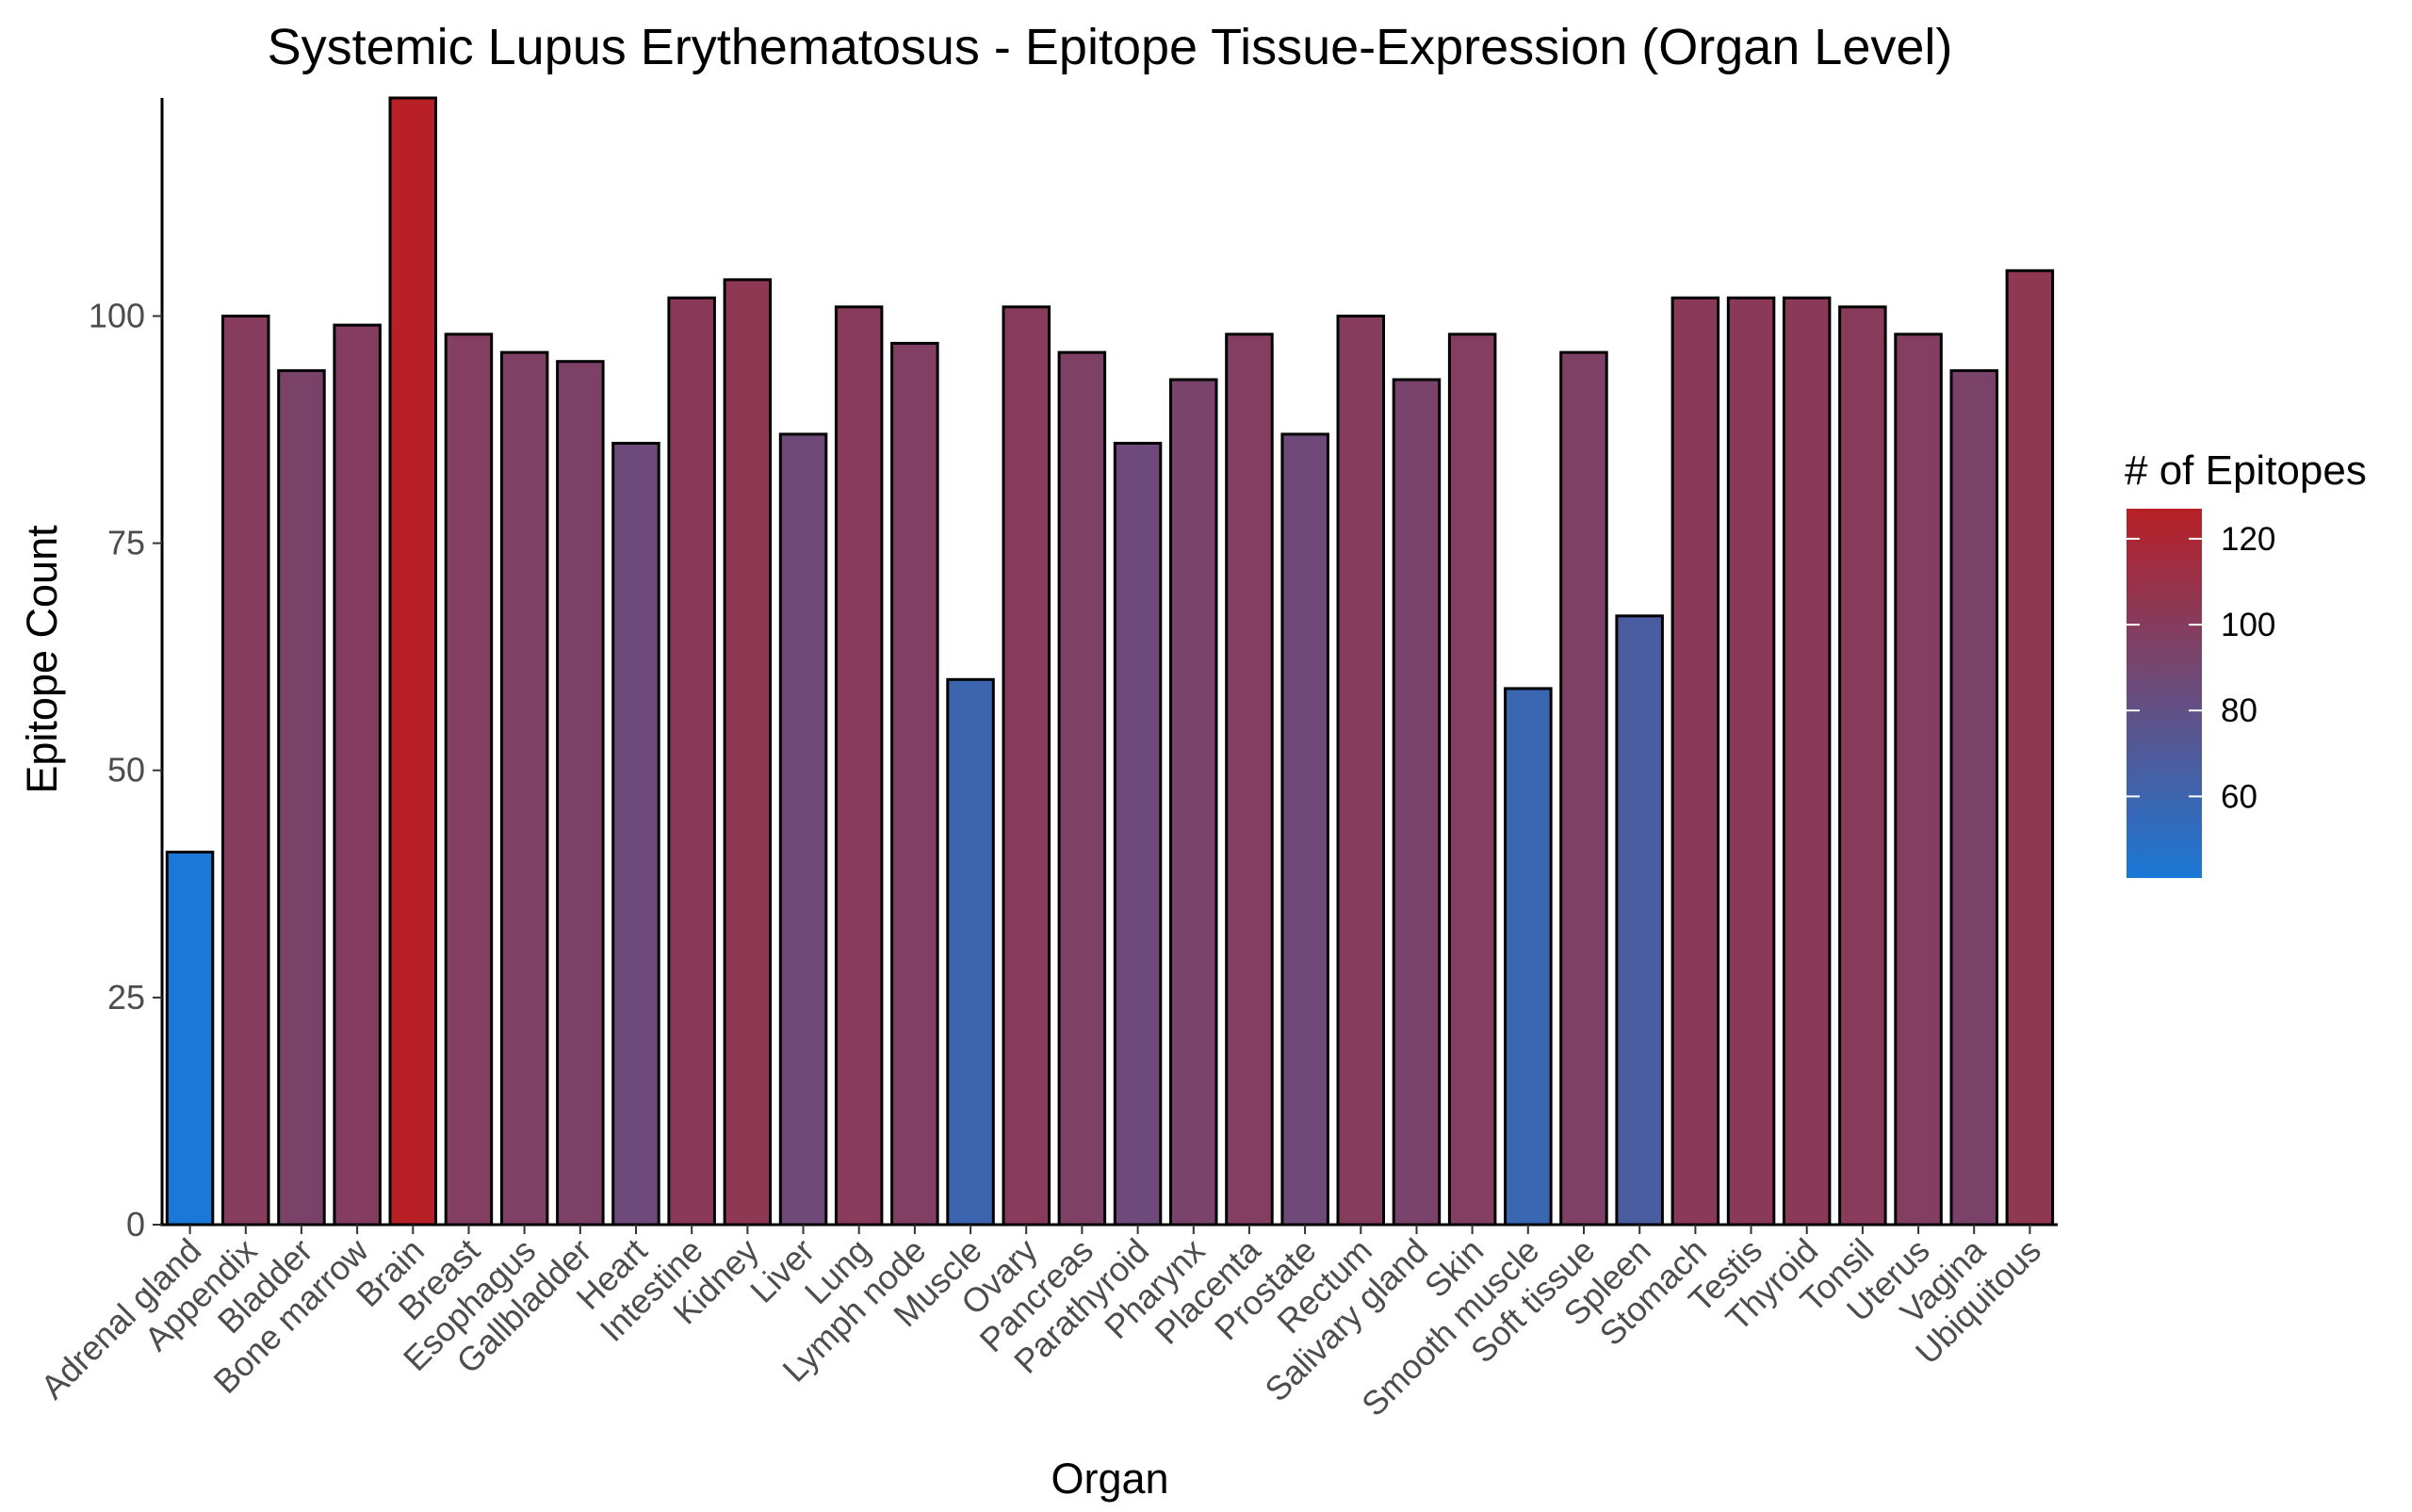 Image resolution: width=2412 pixels, height=1512 pixels. What do you see at coordinates (1751, 761) in the screenshot?
I see `bar-testis` at bounding box center [1751, 761].